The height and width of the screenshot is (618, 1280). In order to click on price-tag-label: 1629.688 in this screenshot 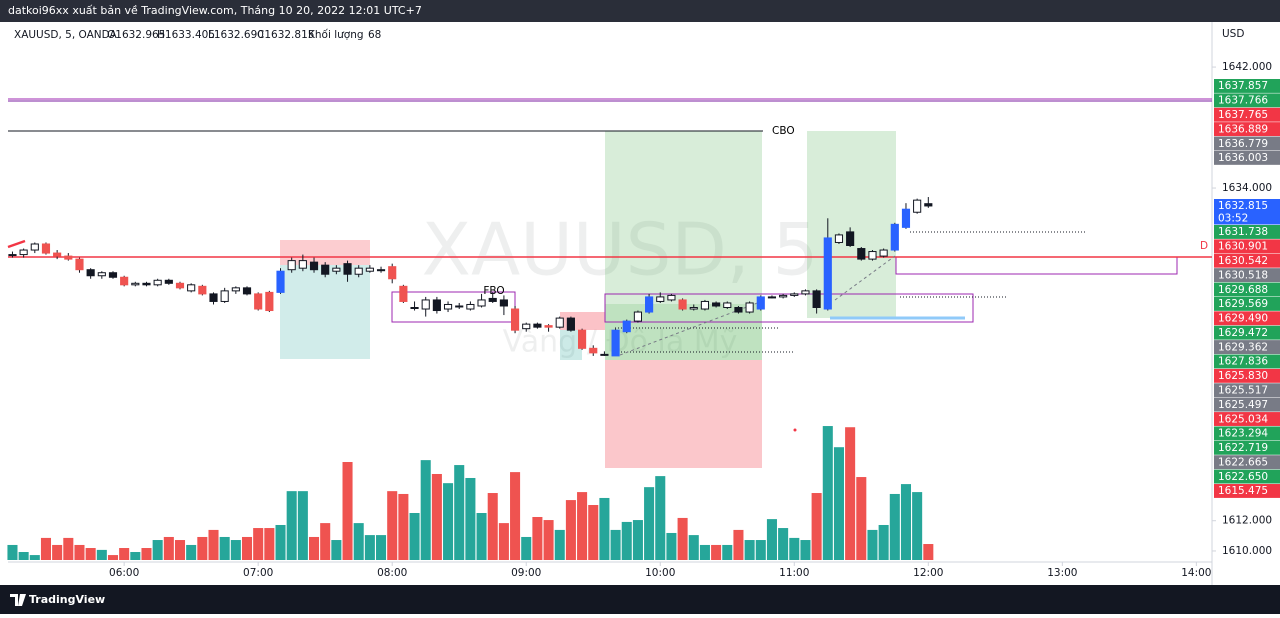, I will do `click(1243, 290)`.